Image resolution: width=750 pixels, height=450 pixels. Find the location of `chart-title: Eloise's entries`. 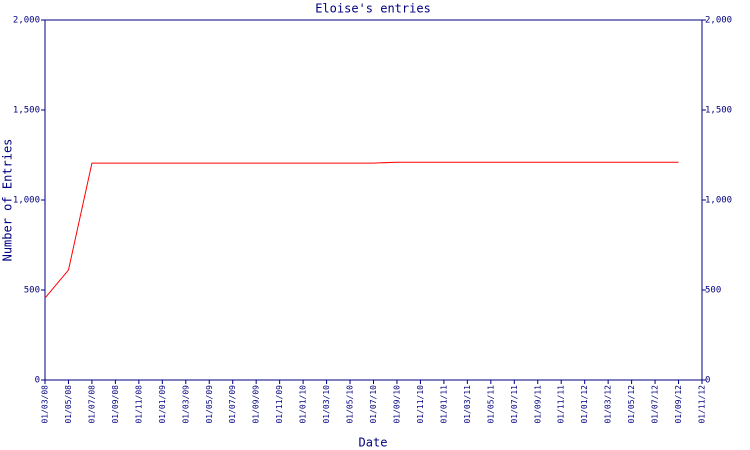

chart-title: Eloise's entries is located at coordinates (373, 9).